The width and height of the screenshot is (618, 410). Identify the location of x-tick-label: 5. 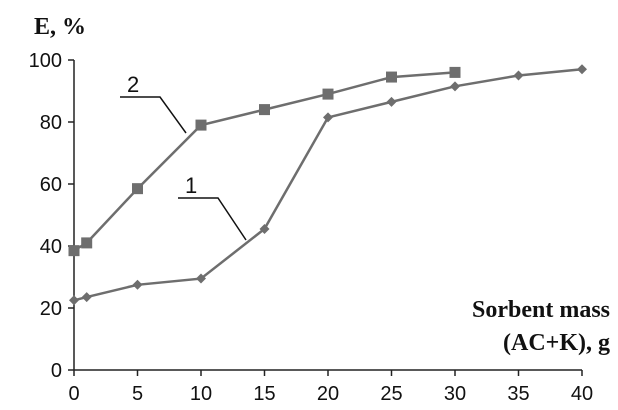
(137, 394).